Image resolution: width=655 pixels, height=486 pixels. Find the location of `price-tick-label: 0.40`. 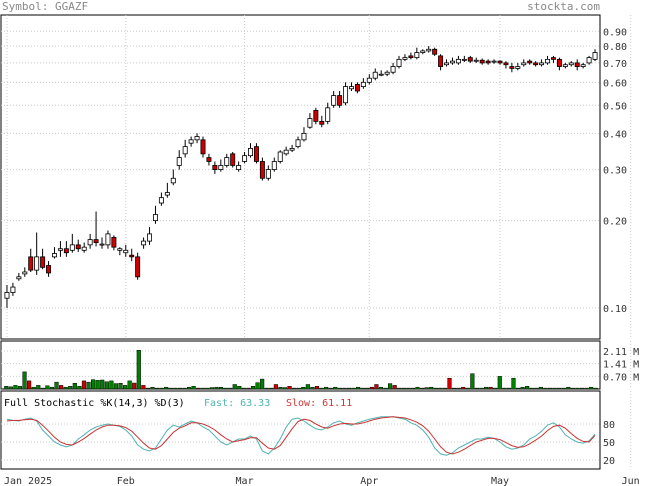

price-tick-label: 0.40 is located at coordinates (615, 134).